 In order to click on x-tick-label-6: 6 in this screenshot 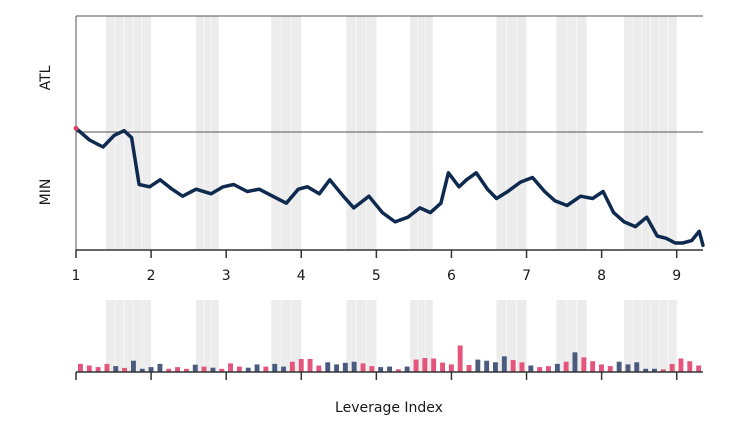, I will do `click(451, 276)`.